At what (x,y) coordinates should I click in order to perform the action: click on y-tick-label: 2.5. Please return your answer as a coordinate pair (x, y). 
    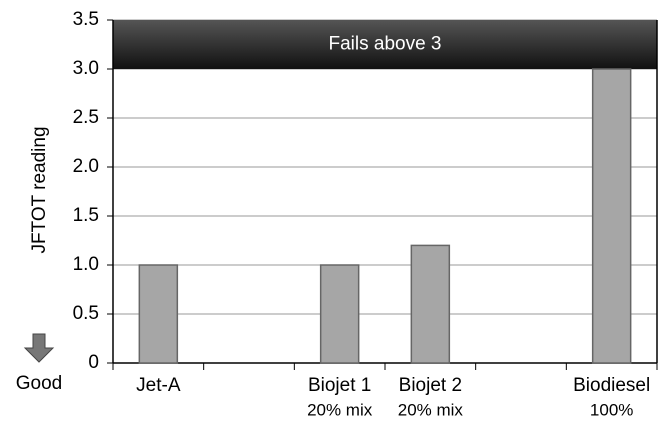
    Looking at the image, I should click on (86, 117).